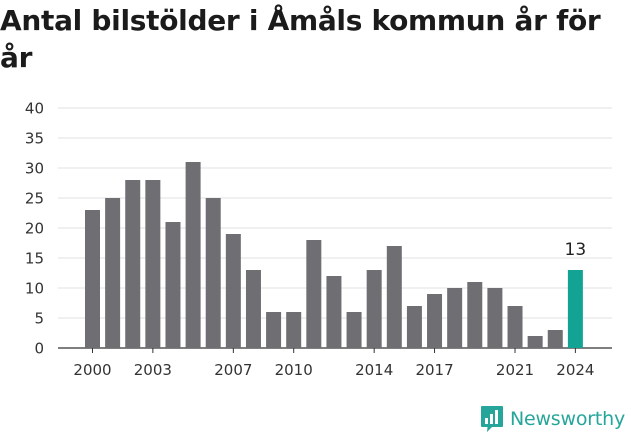 The width and height of the screenshot is (631, 439). Describe the element at coordinates (133, 264) in the screenshot. I see `bar-2002` at that location.